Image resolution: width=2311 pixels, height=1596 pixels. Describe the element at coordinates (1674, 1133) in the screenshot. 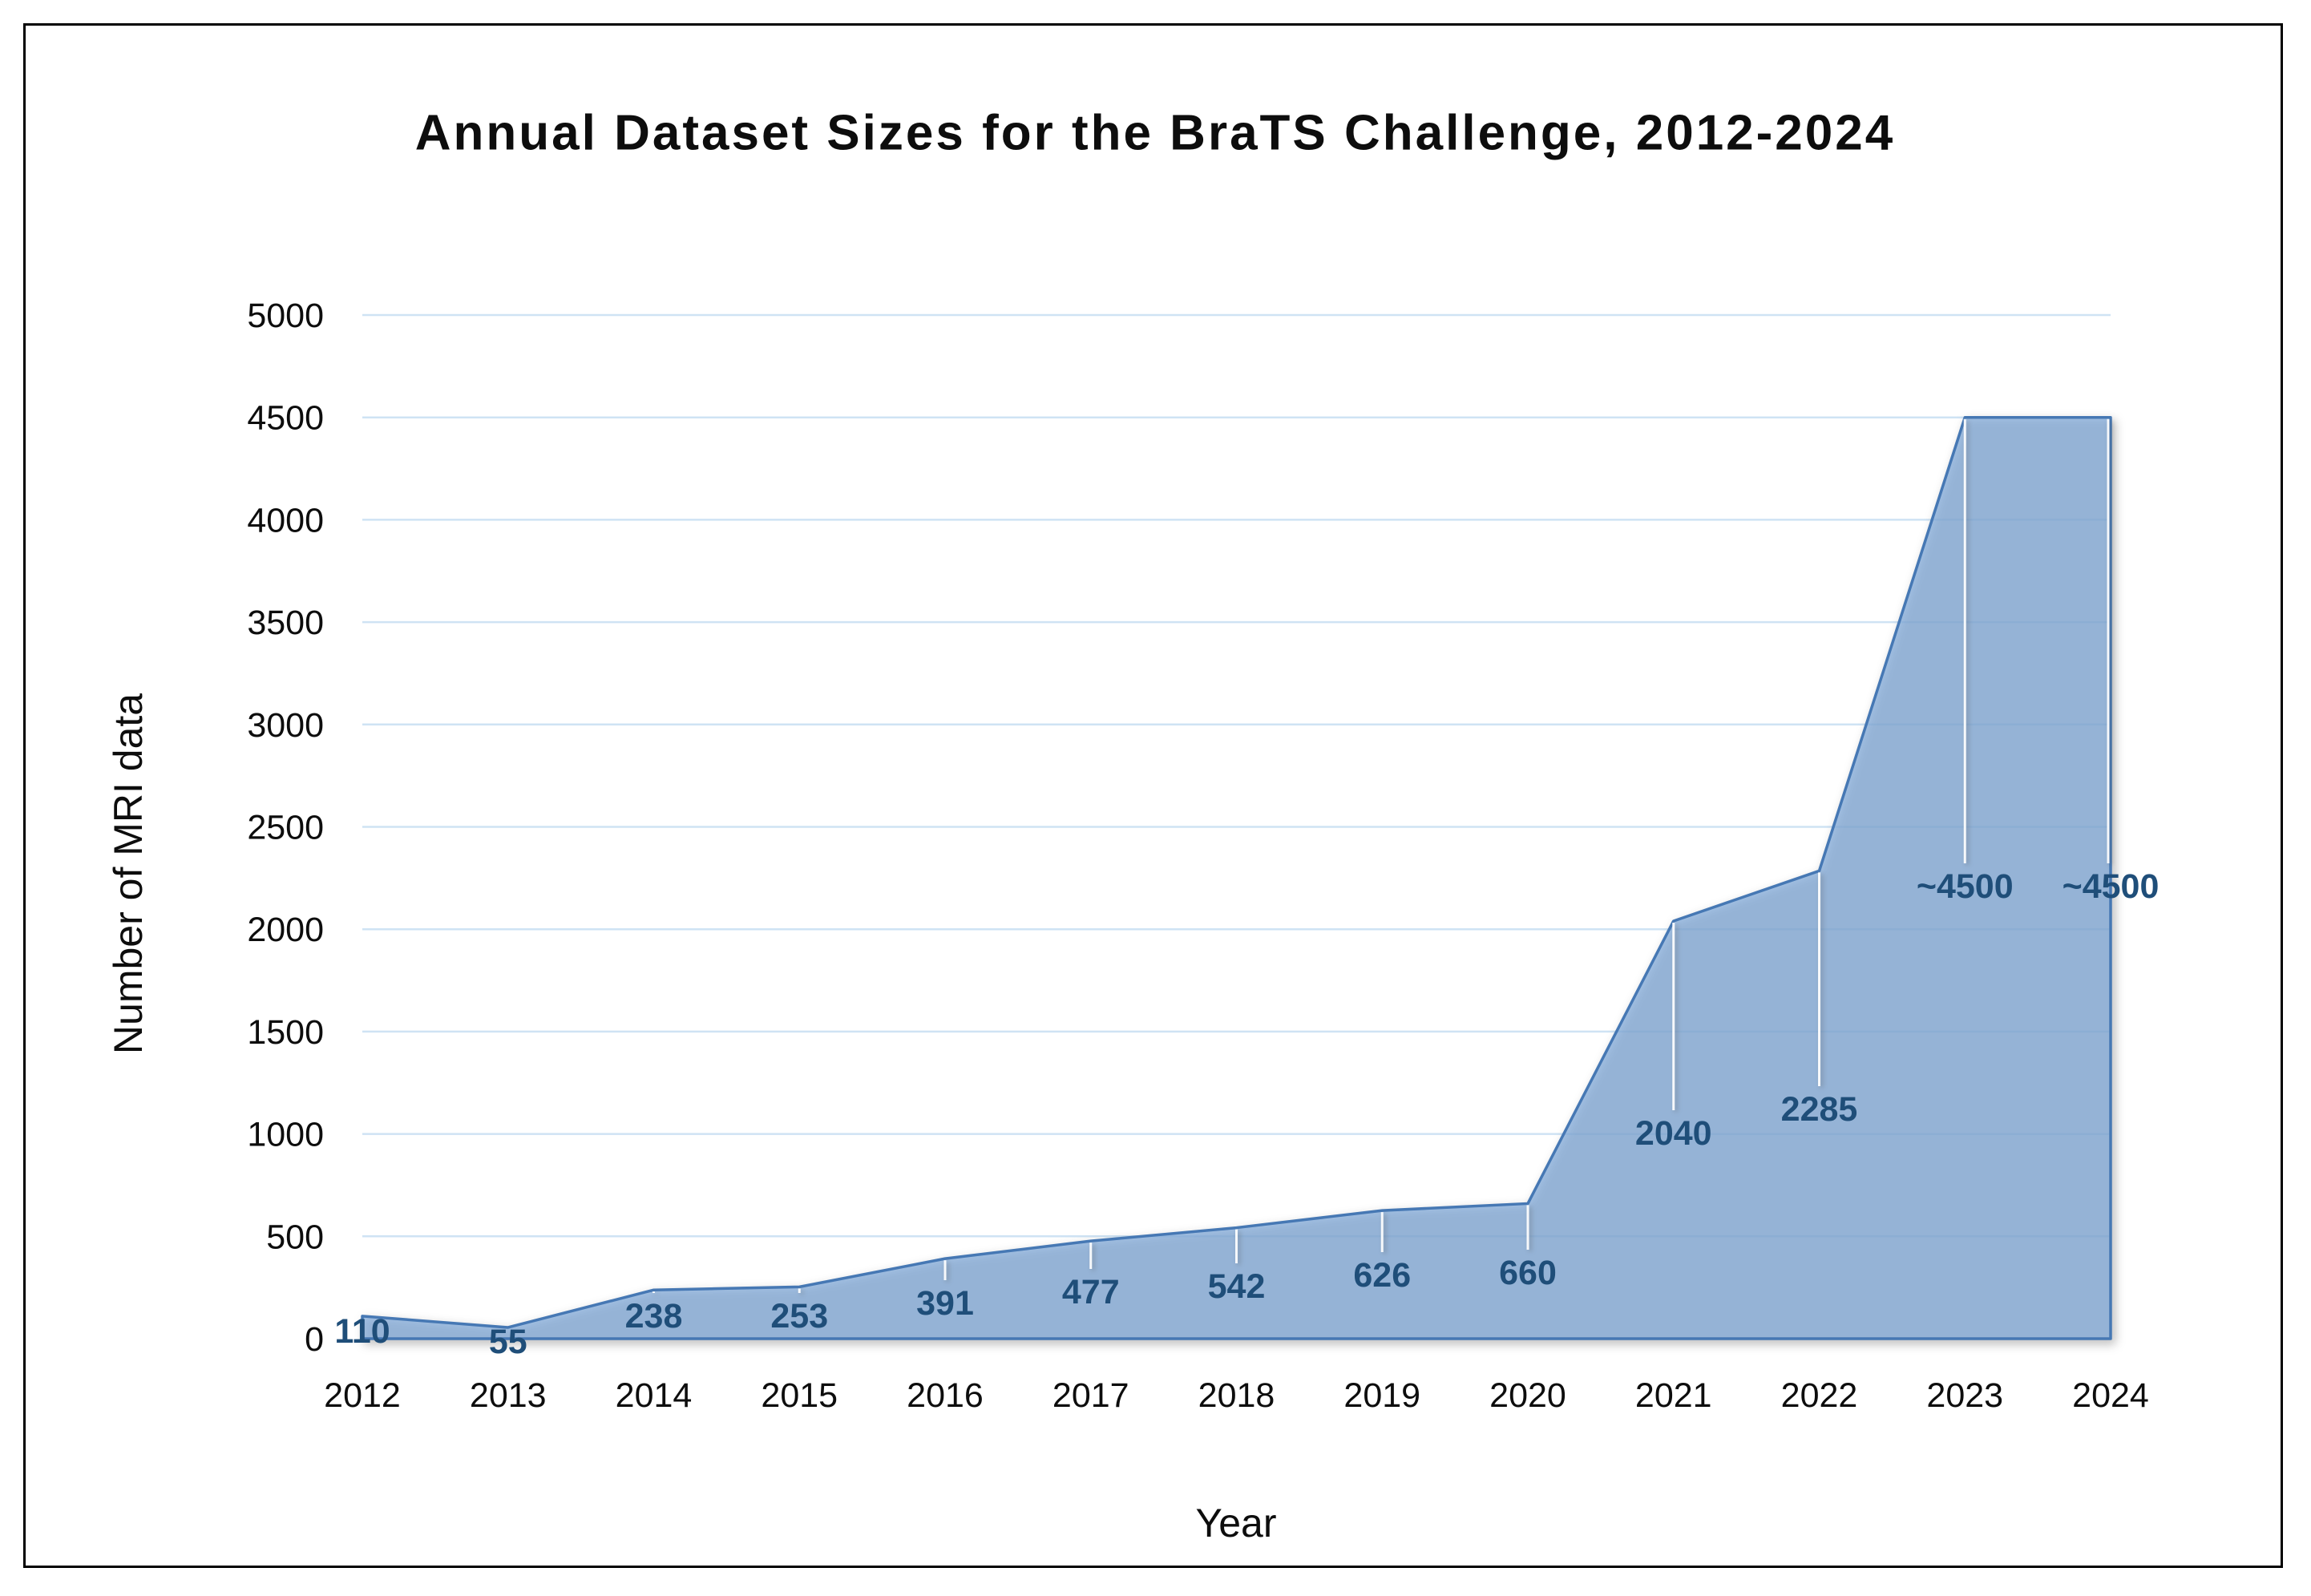

I see `data-label: 2040` at that location.